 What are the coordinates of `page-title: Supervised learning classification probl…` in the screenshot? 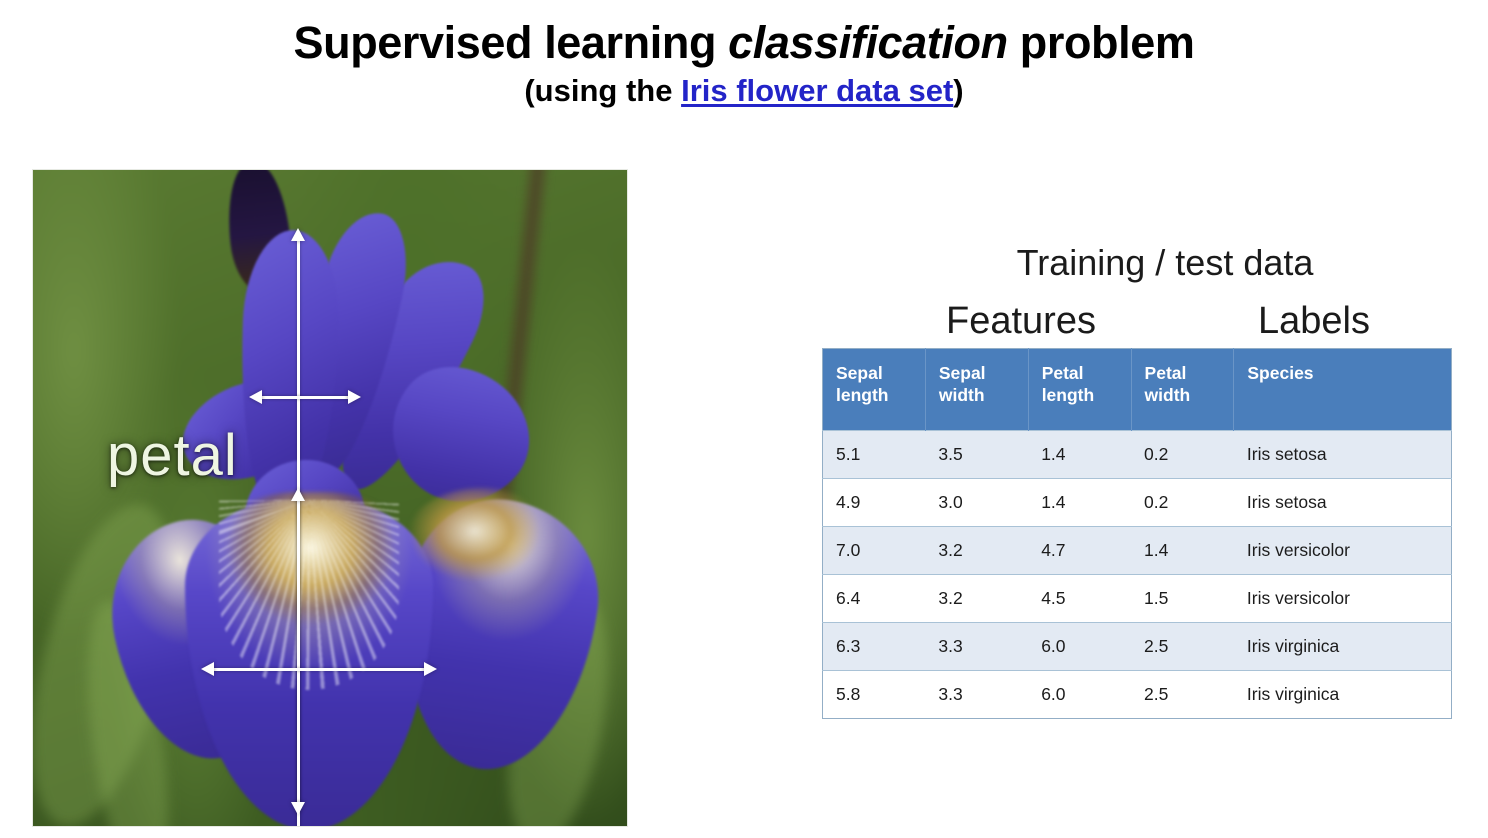 It's located at (744, 42).